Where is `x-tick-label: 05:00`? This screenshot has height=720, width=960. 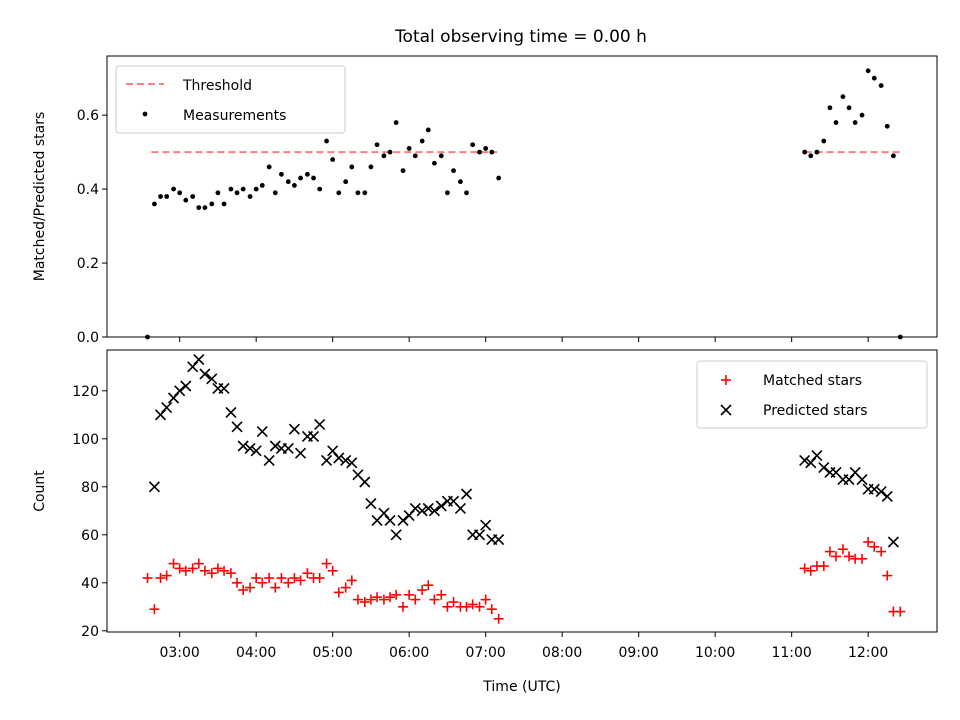
x-tick-label: 05:00 is located at coordinates (332, 653).